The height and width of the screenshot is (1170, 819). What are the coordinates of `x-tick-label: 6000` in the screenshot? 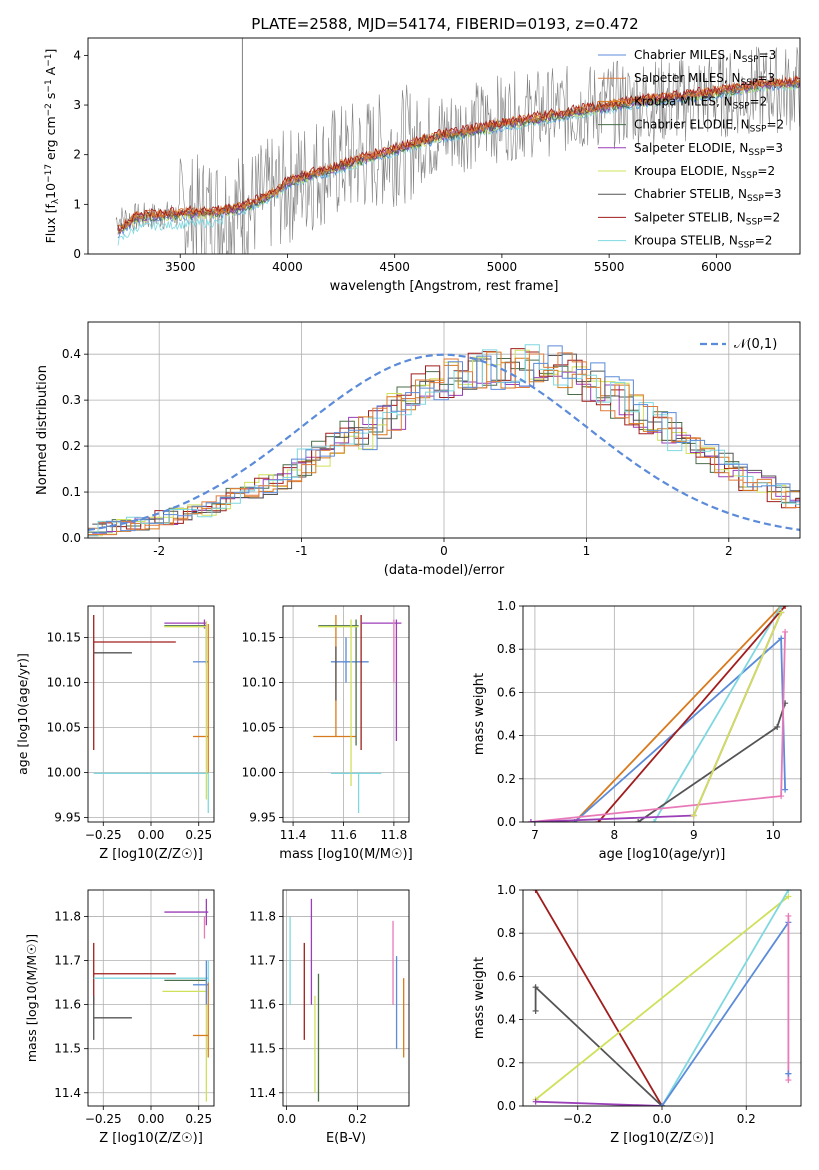 It's located at (716, 267).